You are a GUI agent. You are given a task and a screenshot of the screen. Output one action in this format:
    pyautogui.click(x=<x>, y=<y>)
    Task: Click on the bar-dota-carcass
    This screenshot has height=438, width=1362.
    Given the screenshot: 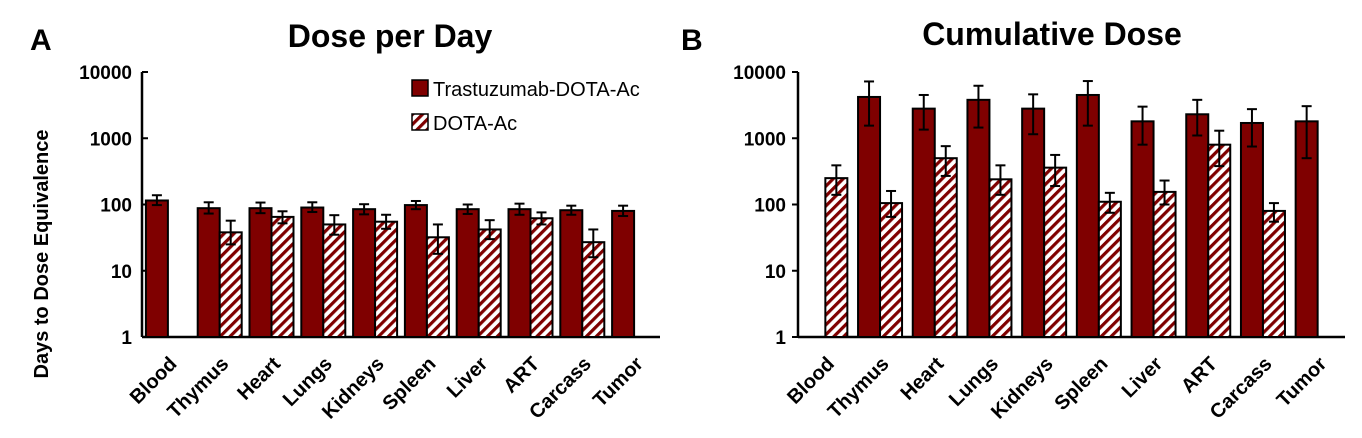 What is the action you would take?
    pyautogui.click(x=1273, y=273)
    